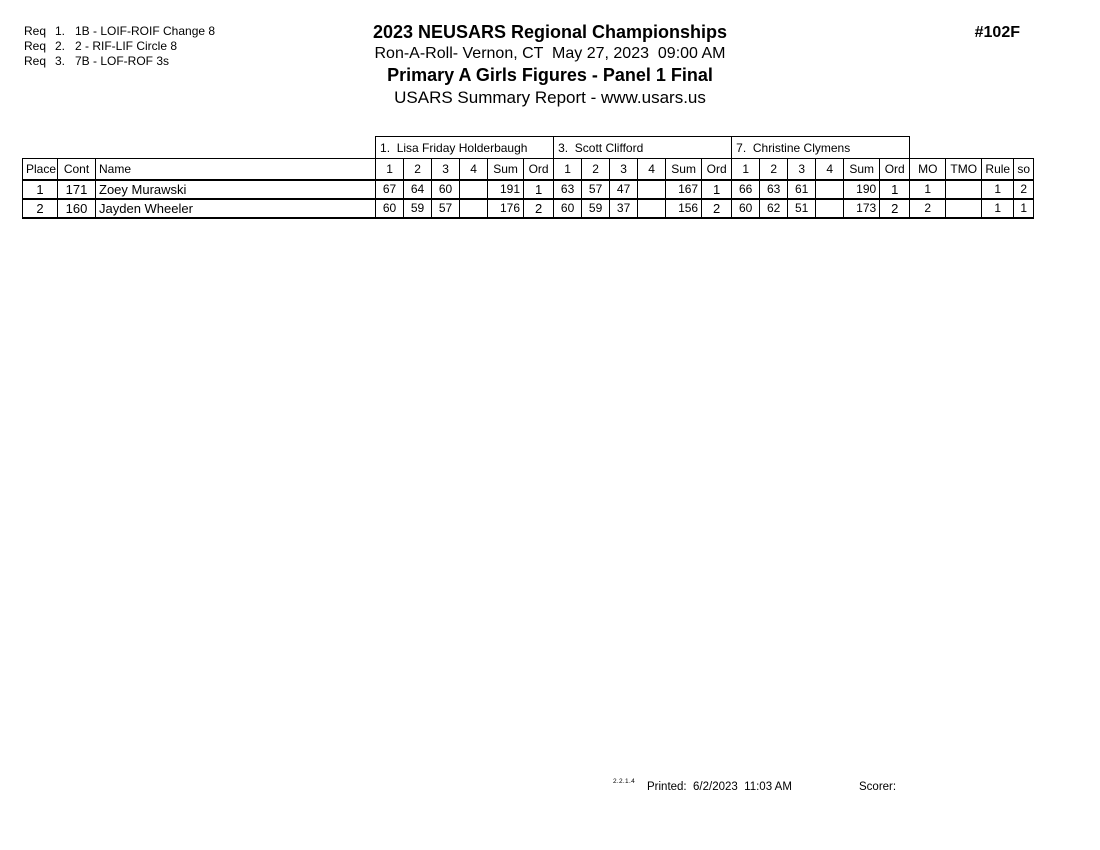 This screenshot has height=850, width=1100. What do you see at coordinates (821, 147) in the screenshot?
I see `judge-header: 7. Christine Clymens` at bounding box center [821, 147].